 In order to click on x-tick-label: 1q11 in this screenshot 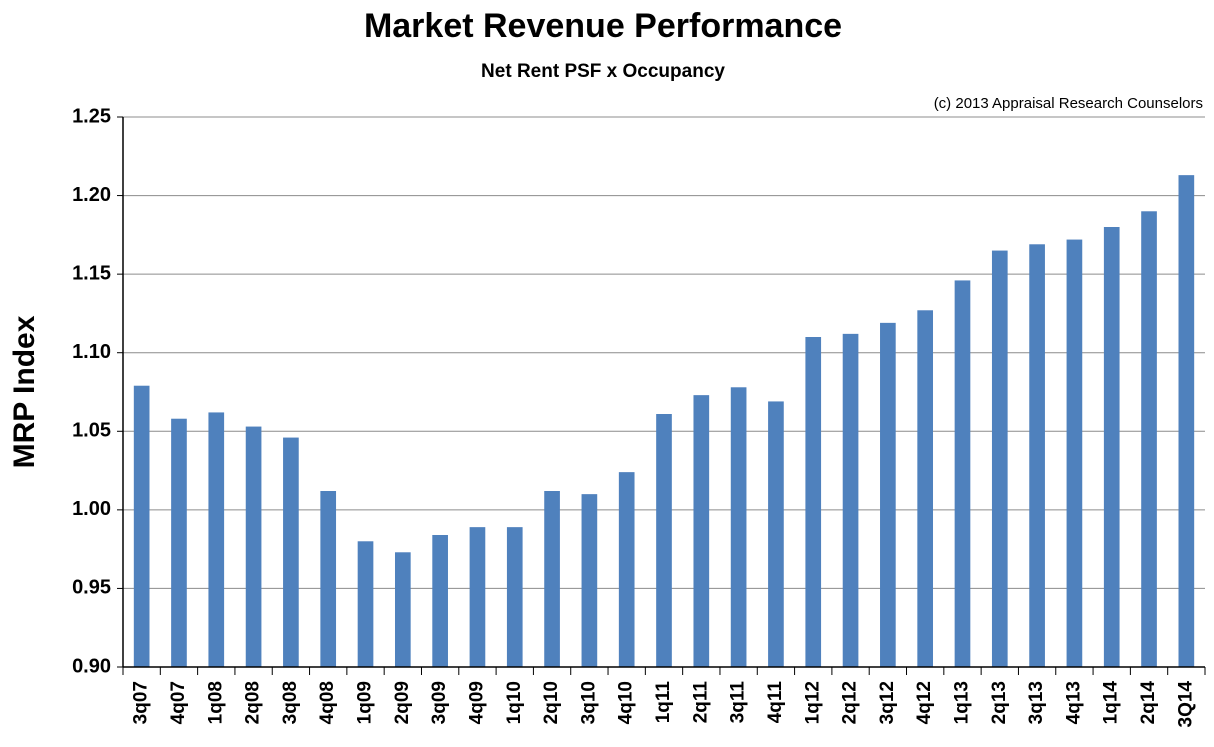, I will do `click(663, 702)`.